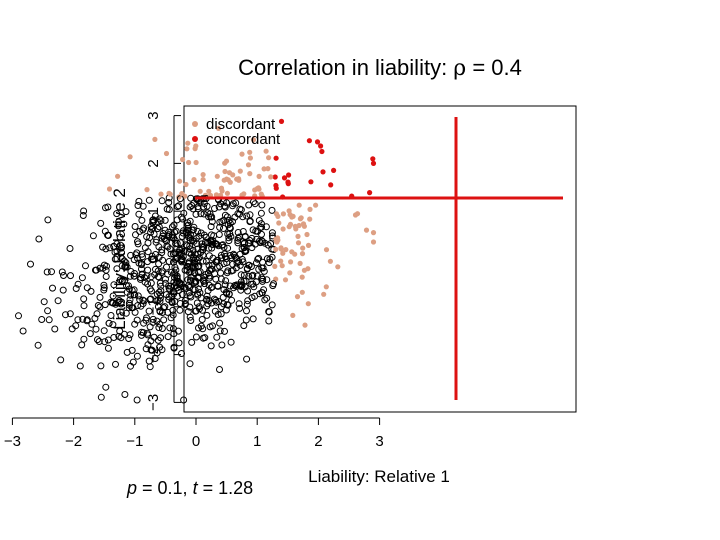  What do you see at coordinates (243, 139) in the screenshot?
I see `legend-label-concordant: concordant` at bounding box center [243, 139].